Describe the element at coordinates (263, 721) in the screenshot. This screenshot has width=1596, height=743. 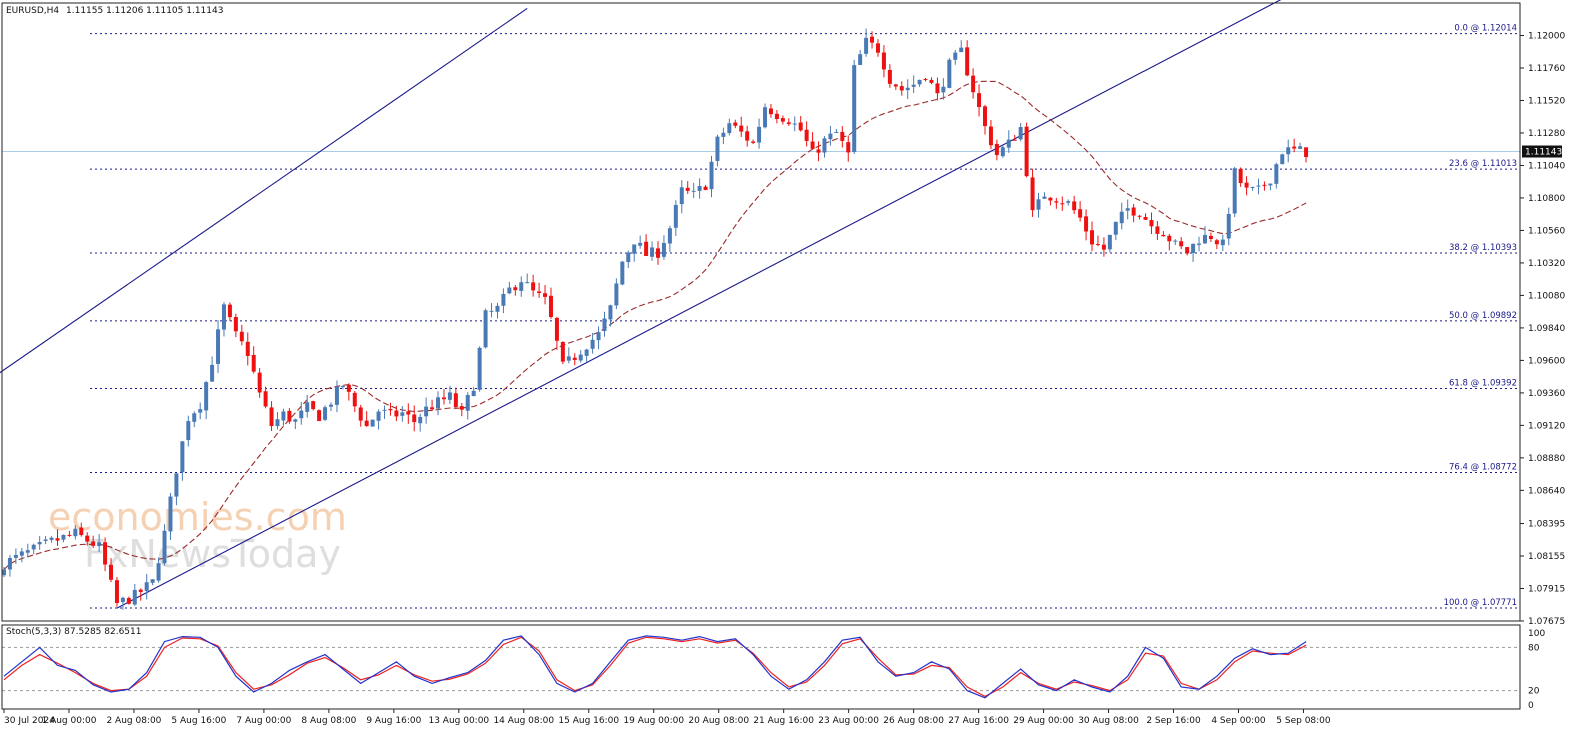
I see `time-tick-label: 7 Aug 00:00` at that location.